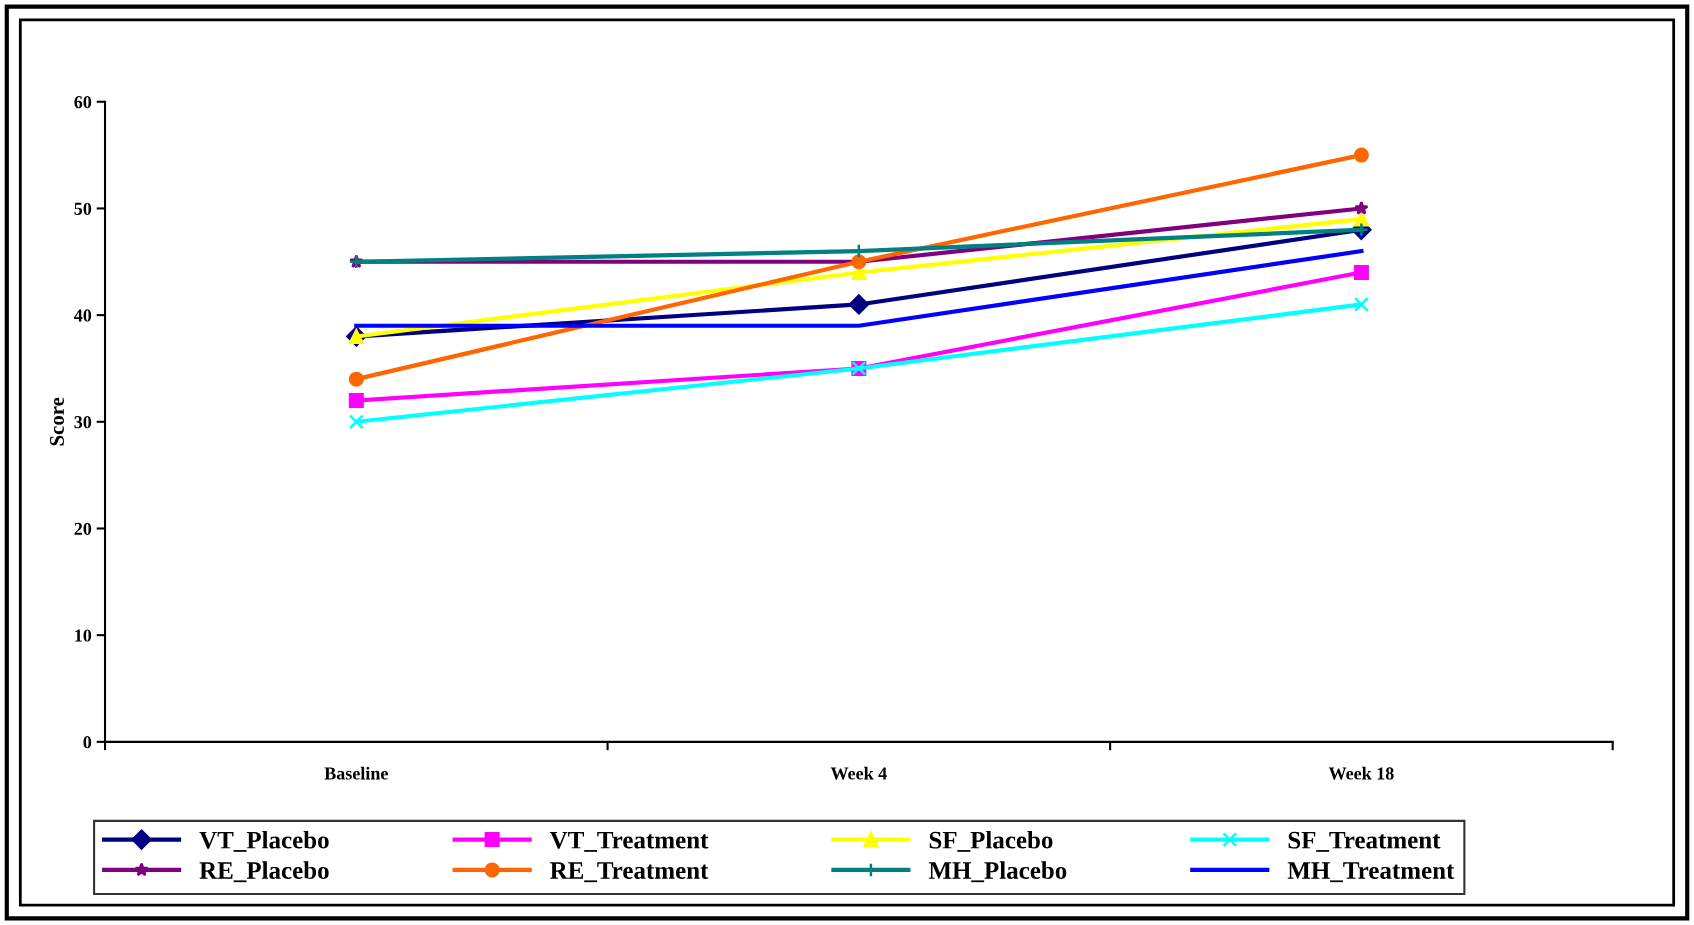  What do you see at coordinates (264, 872) in the screenshot?
I see `legend-label: RE_Placebo` at bounding box center [264, 872].